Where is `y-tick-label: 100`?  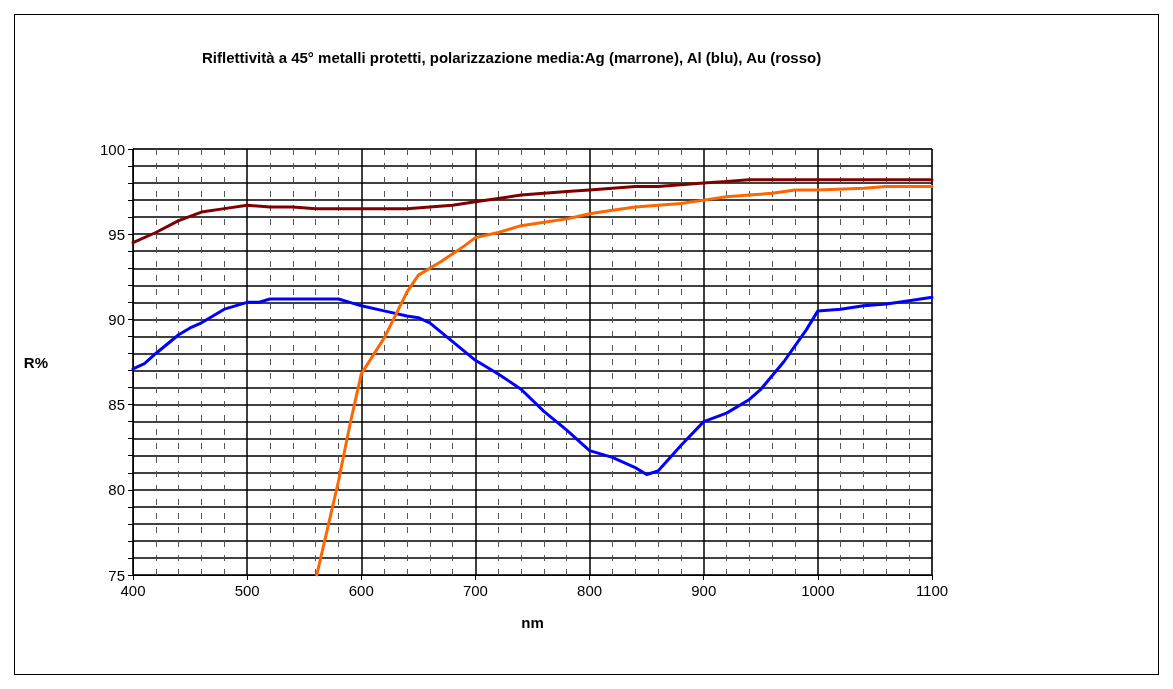
y-tick-label: 100 is located at coordinates (112, 149).